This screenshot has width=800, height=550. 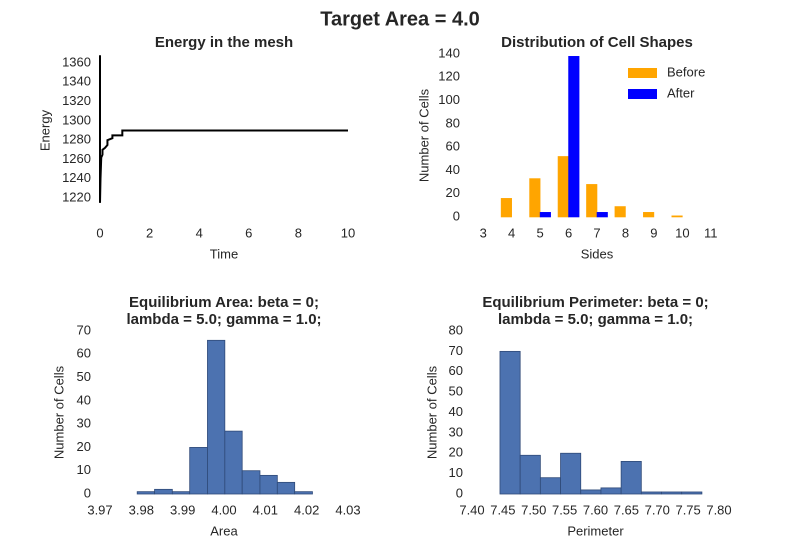 I want to click on x-tick-label: 7.65, so click(x=626, y=509).